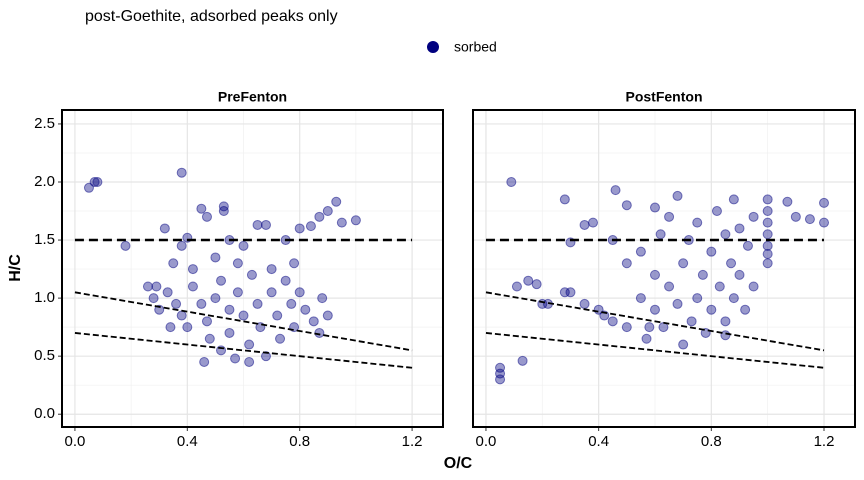 This screenshot has width=864, height=480. What do you see at coordinates (475, 47) in the screenshot?
I see `legend-label: sorbed` at bounding box center [475, 47].